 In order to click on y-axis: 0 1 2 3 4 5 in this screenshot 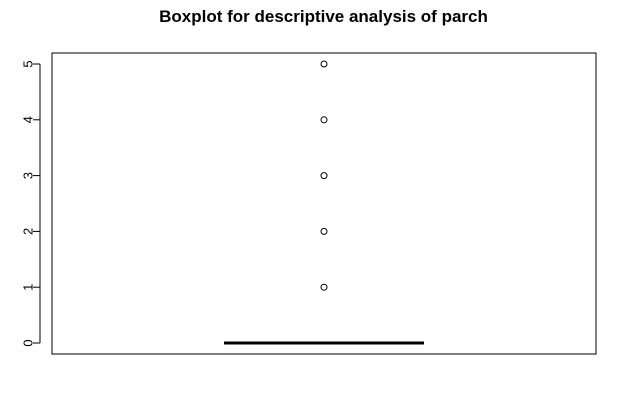, I will do `click(31, 203)`.